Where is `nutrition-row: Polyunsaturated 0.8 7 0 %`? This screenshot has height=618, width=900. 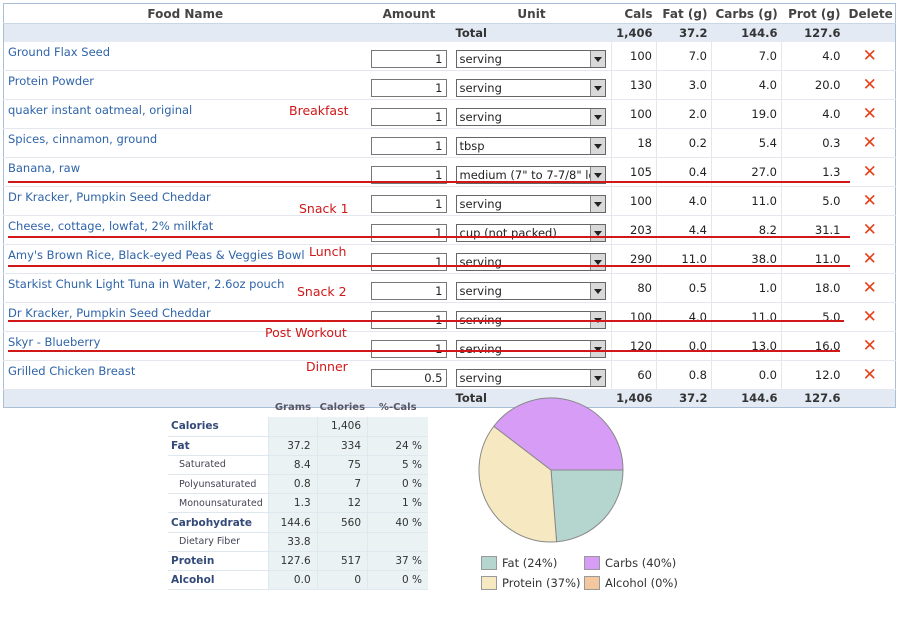 nutrition-row: Polyunsaturated 0.8 7 0 % is located at coordinates (298, 484).